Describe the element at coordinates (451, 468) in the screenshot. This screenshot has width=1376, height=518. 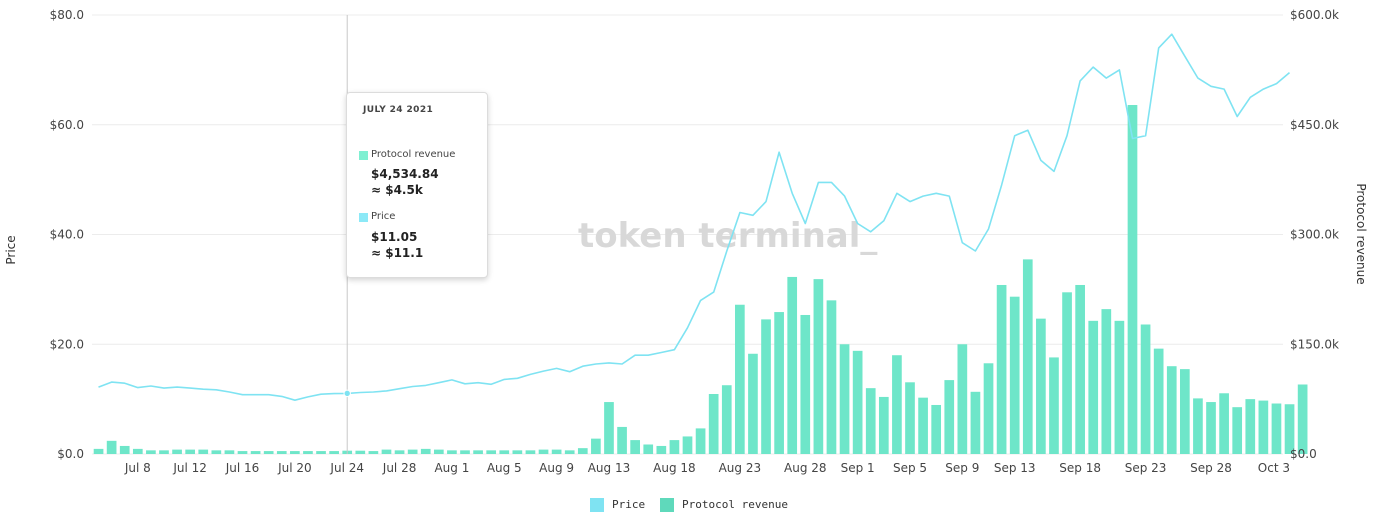
I see `x-tick-label: Aug 1` at that location.